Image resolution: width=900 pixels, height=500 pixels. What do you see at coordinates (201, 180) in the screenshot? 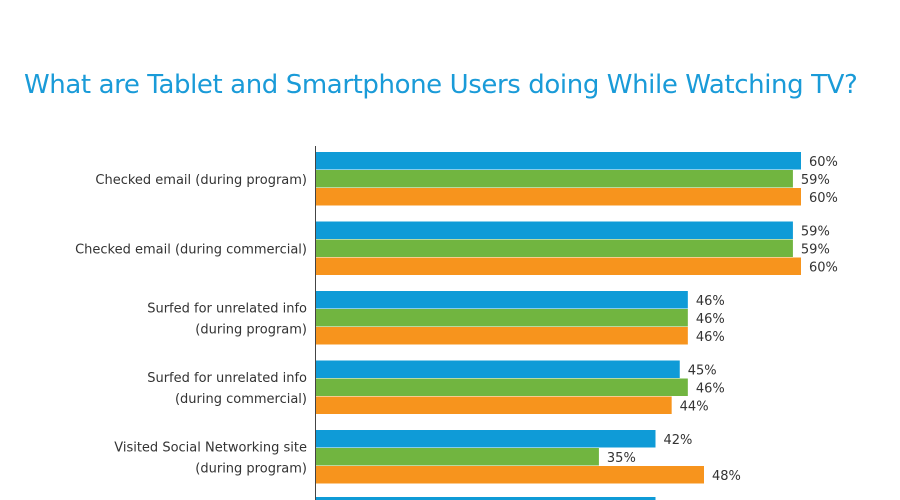
I see `category-label: Checked email (during program)` at bounding box center [201, 180].